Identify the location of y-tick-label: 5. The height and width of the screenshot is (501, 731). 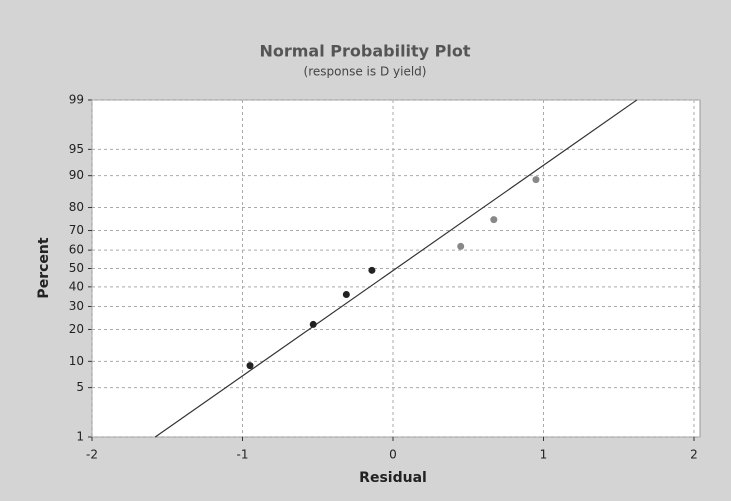
(80, 387).